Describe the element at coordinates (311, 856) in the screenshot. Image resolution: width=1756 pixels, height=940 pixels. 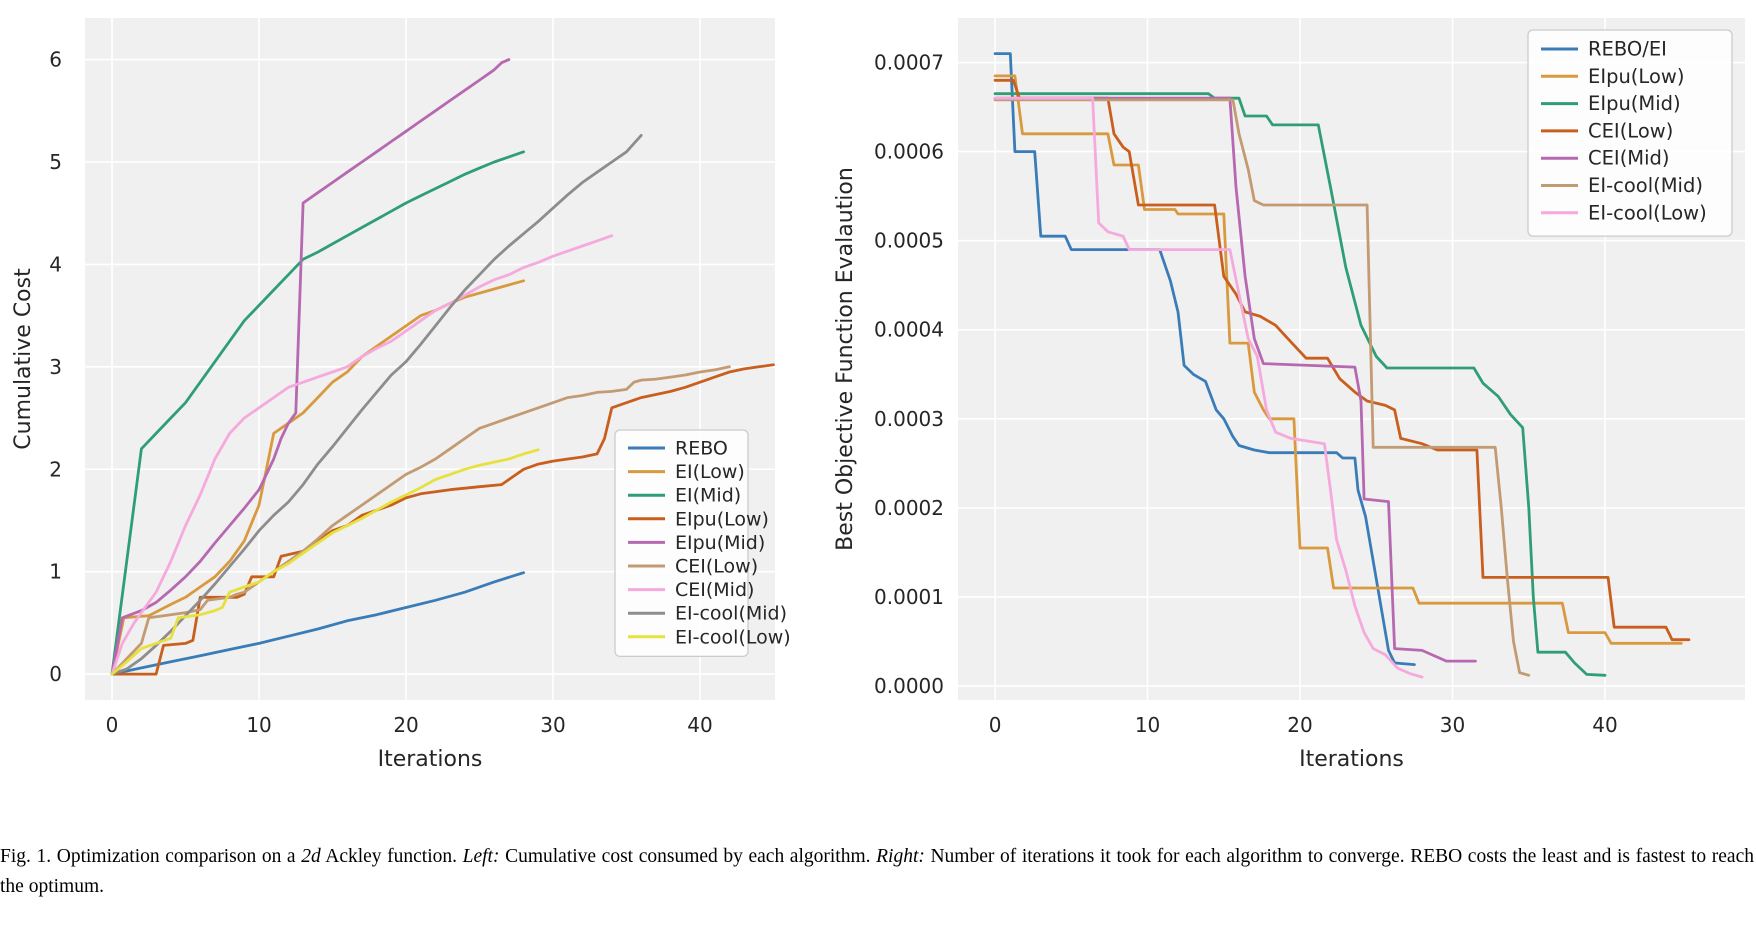
I see `caption-run: 2d` at that location.